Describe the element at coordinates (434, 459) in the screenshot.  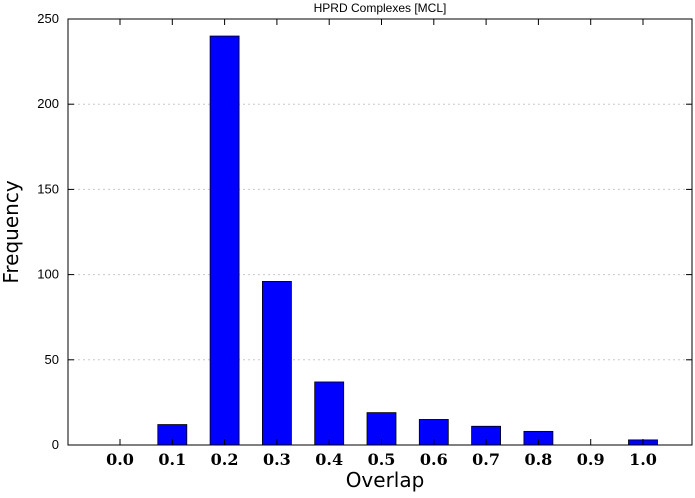
I see `x-tick-label: 0.6` at that location.